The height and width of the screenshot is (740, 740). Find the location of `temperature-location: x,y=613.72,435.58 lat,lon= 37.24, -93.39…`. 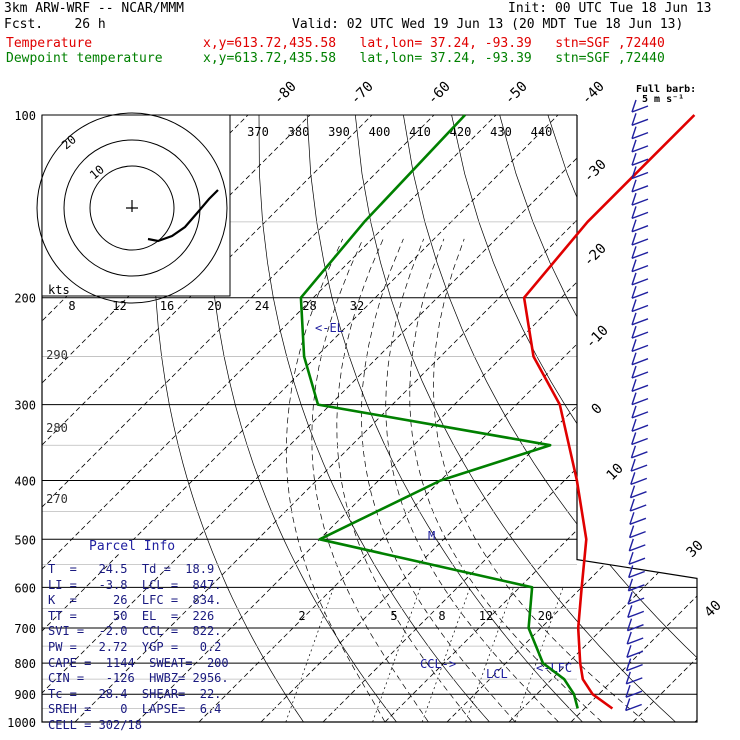

temperature-location: x,y=613.72,435.58 lat,lon= 37.24, -93.39… is located at coordinates (434, 43).